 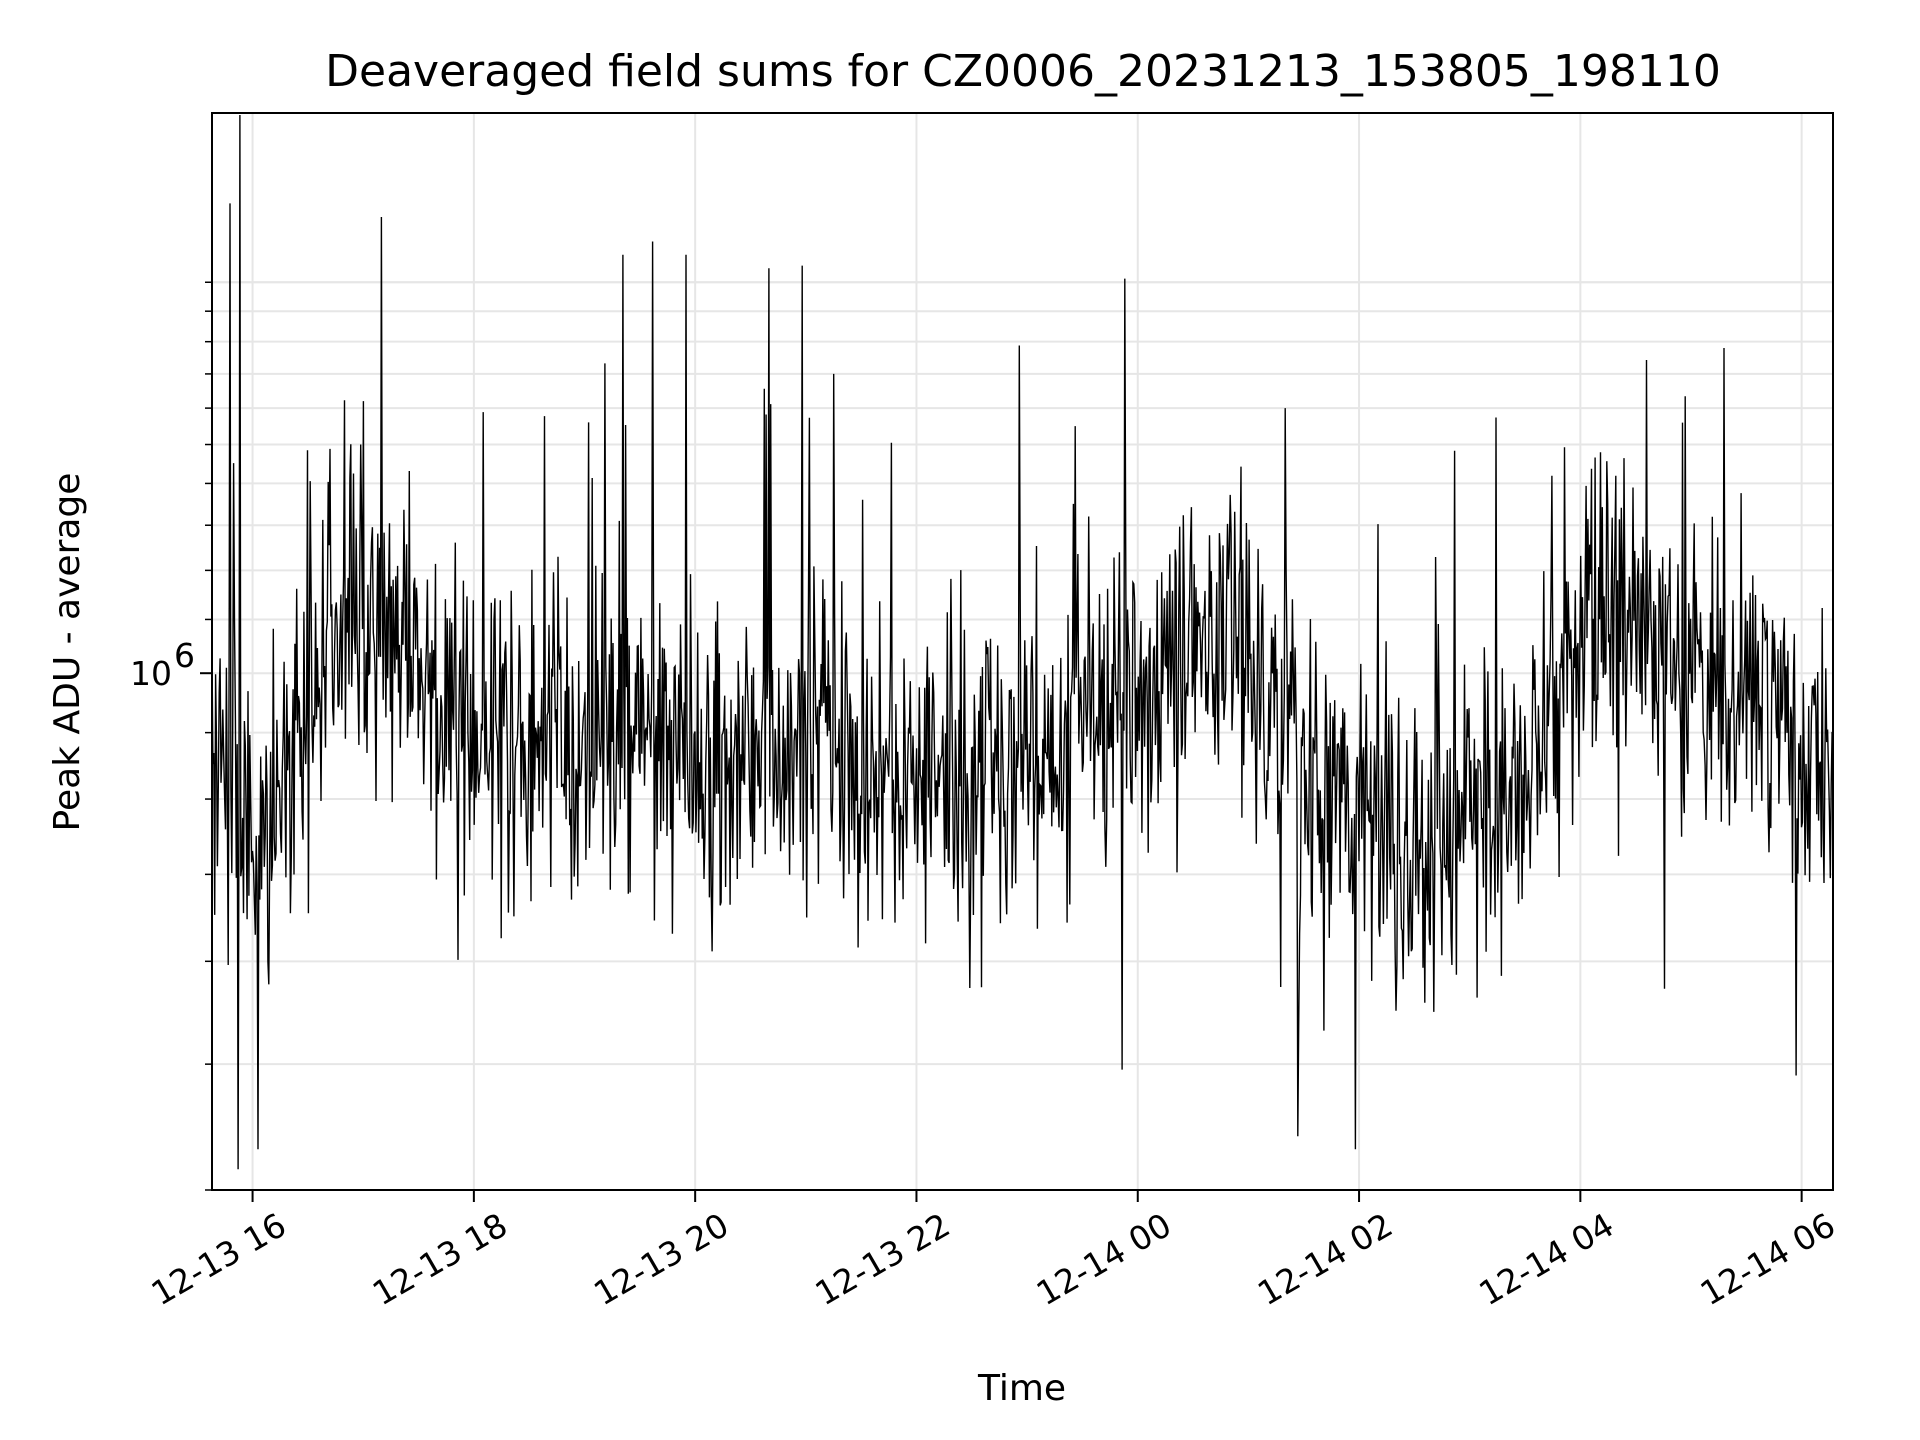 I want to click on x-tick-label: 12-14 04, so click(x=1546, y=1259).